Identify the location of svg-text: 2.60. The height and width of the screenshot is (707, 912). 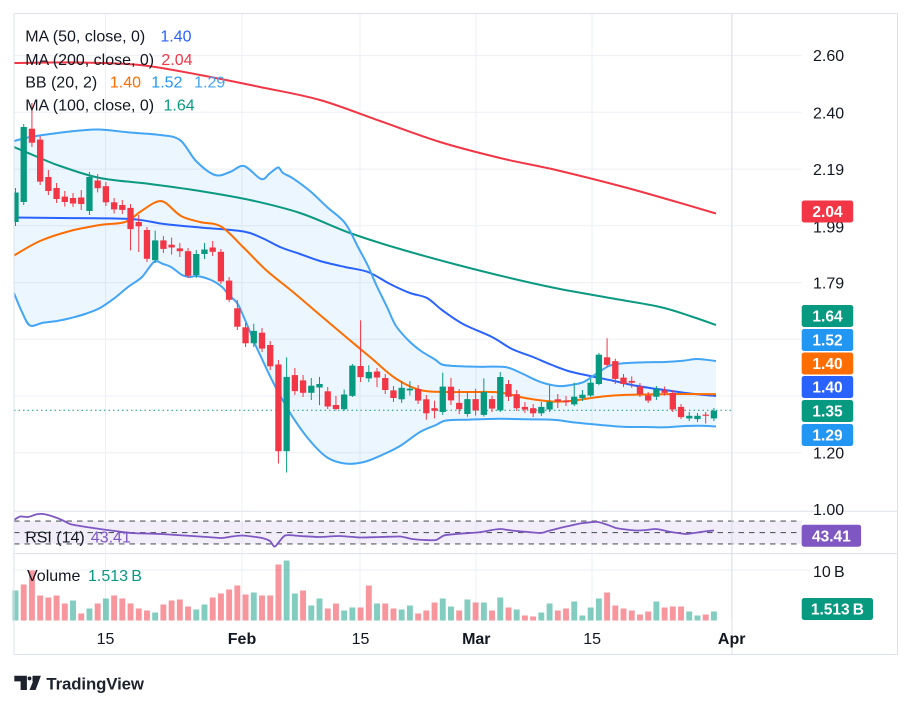
(828, 56).